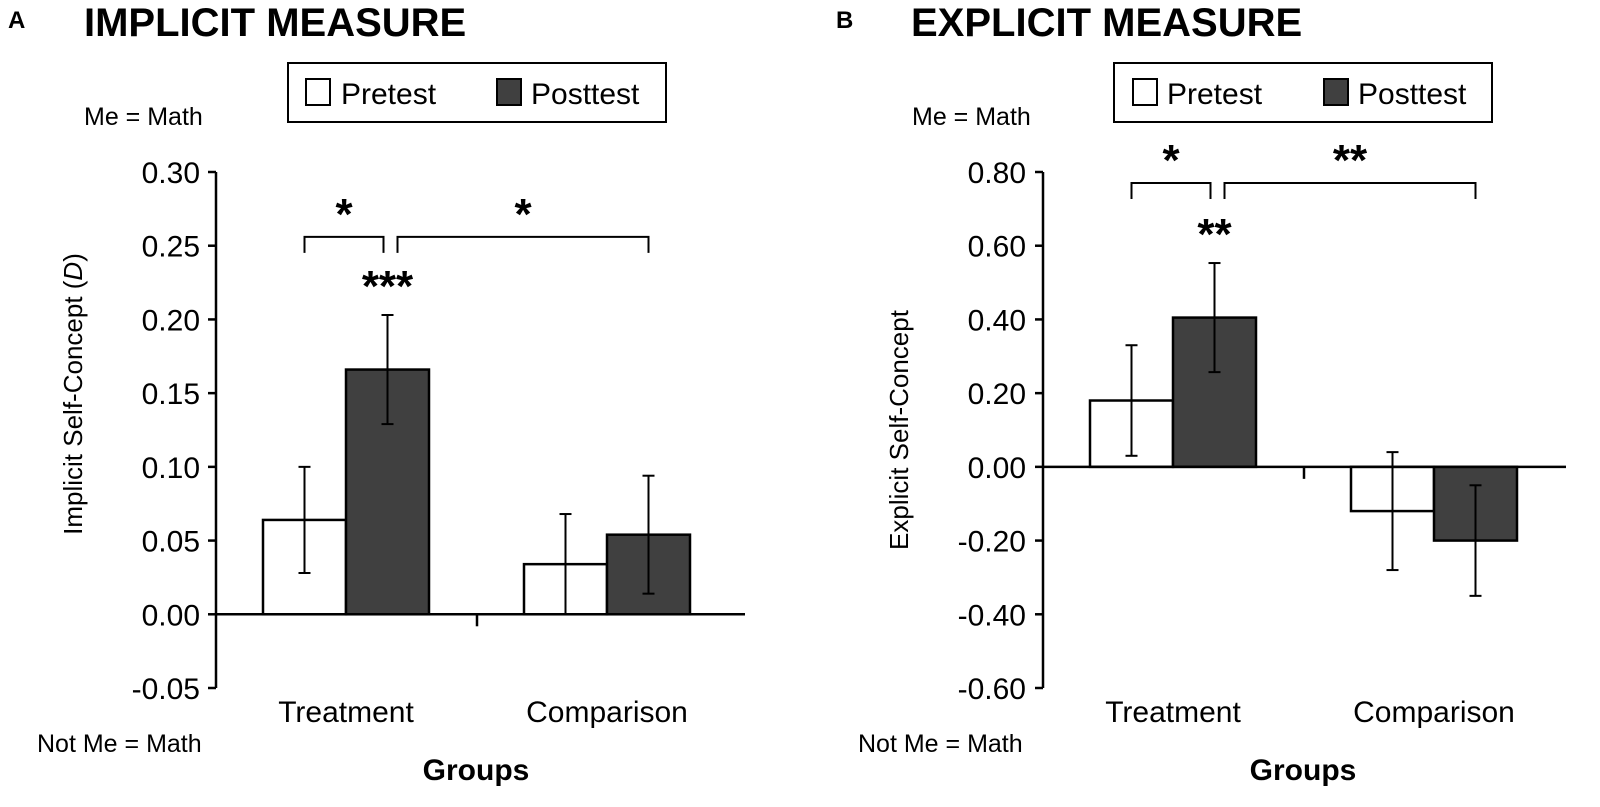 This screenshot has height=807, width=1600. Describe the element at coordinates (1215, 94) in the screenshot. I see `panel-b-legend-pretest-label: Pretest` at that location.